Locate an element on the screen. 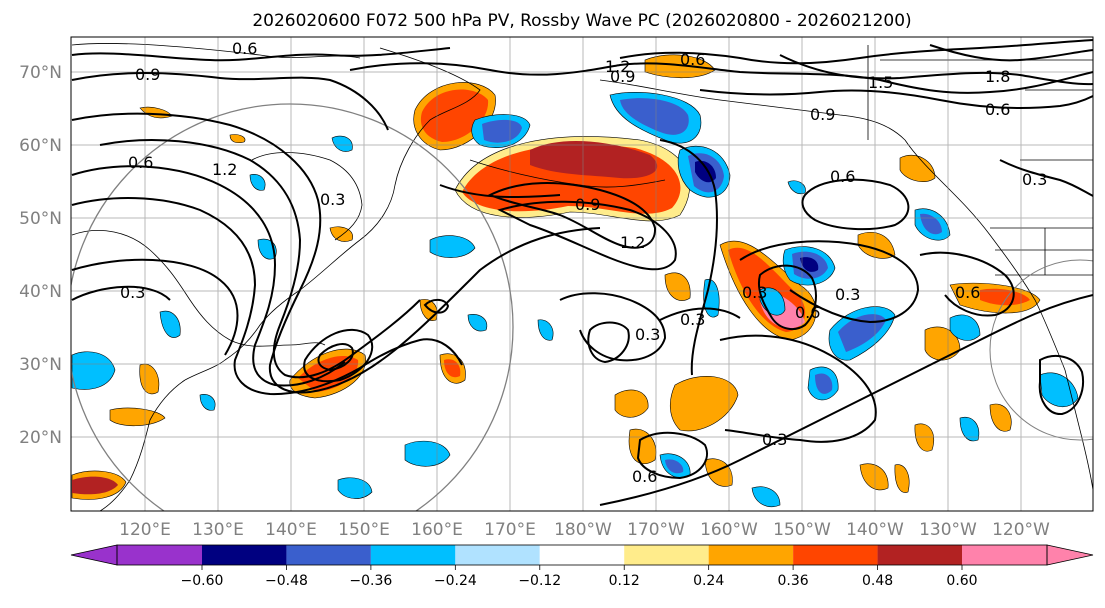 This screenshot has height=608, width=1105. lat-label: 40°N is located at coordinates (40, 292).